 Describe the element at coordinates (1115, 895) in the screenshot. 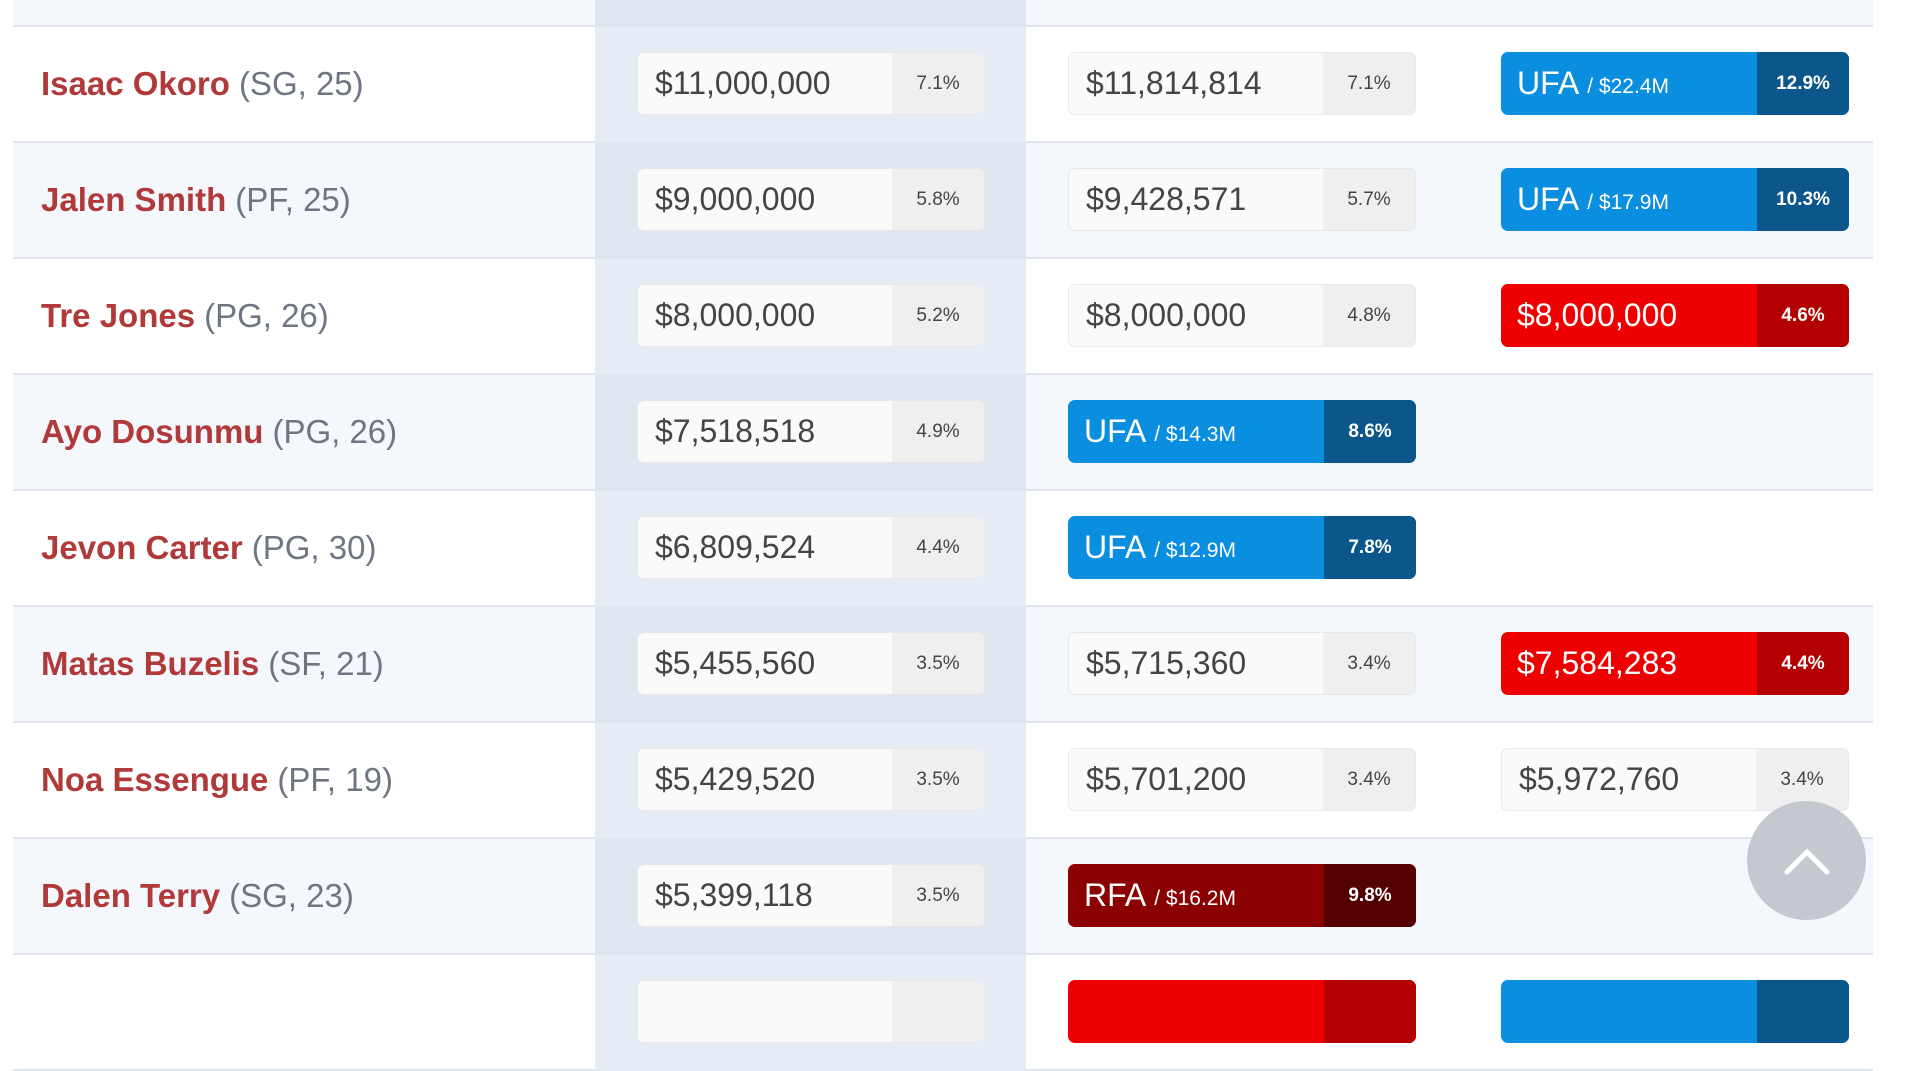

I see `amount-text: RFA` at that location.